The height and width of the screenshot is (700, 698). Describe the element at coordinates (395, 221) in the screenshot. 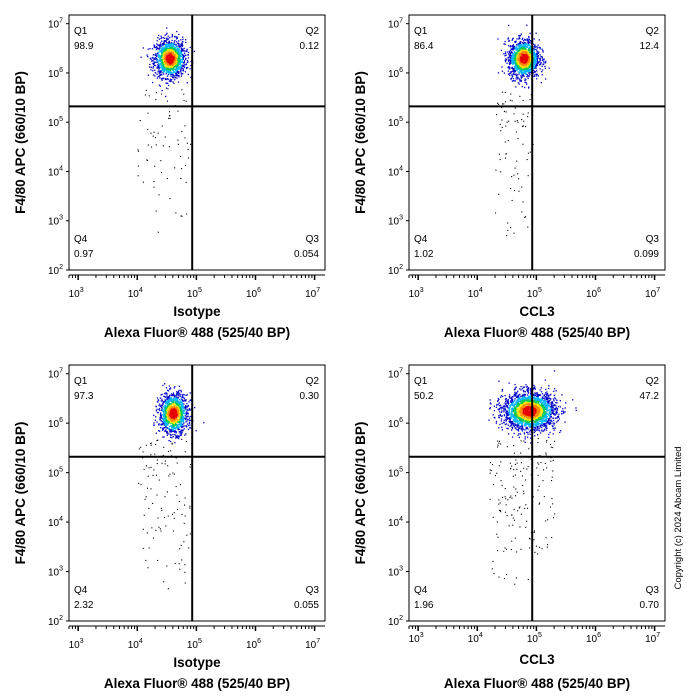

I see `y-tick-label: 10³` at that location.